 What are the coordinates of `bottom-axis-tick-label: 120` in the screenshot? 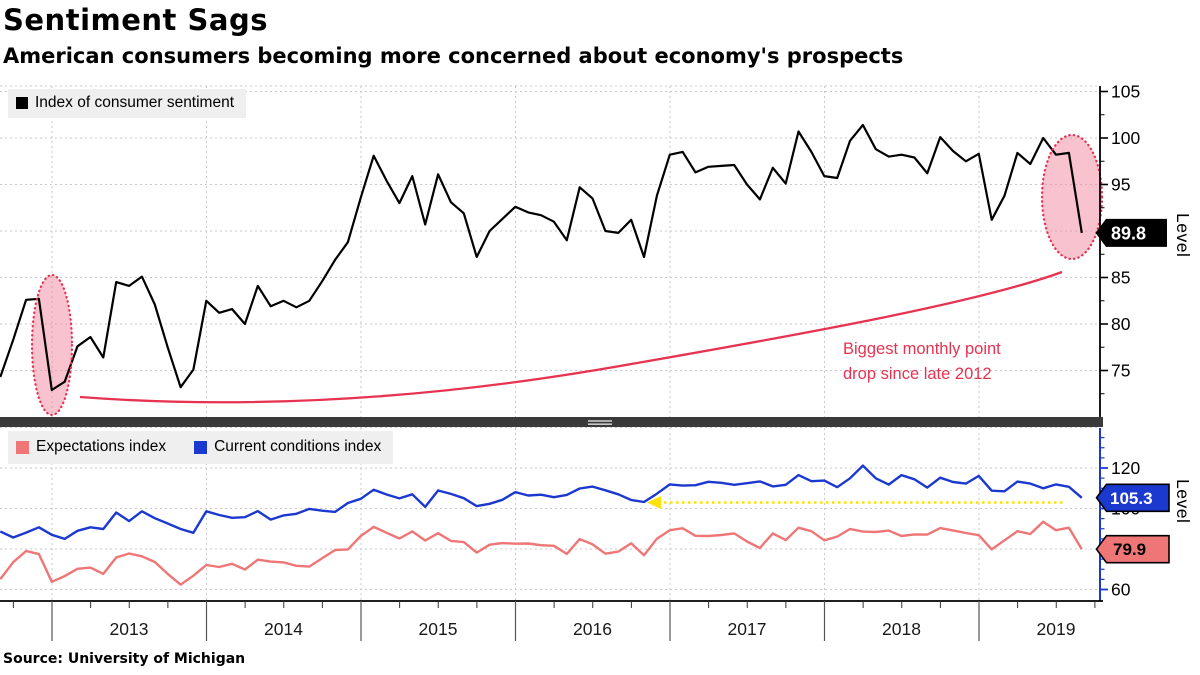 It's located at (1125, 468).